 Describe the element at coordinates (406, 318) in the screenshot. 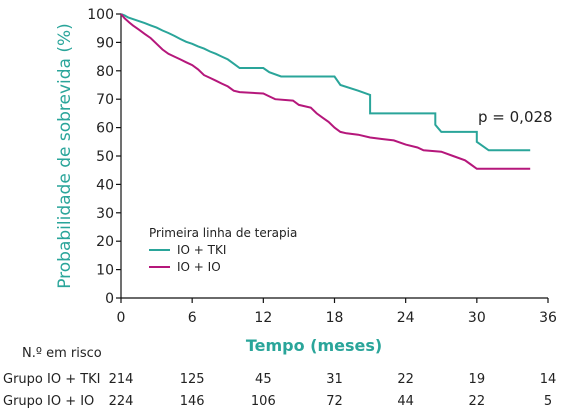

I see `x-tick-label: 24` at that location.